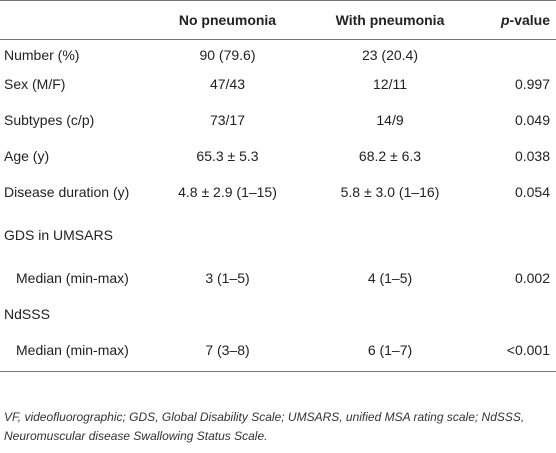 This screenshot has height=453, width=556. What do you see at coordinates (42, 54) in the screenshot?
I see `row-label: Number (%)` at bounding box center [42, 54].